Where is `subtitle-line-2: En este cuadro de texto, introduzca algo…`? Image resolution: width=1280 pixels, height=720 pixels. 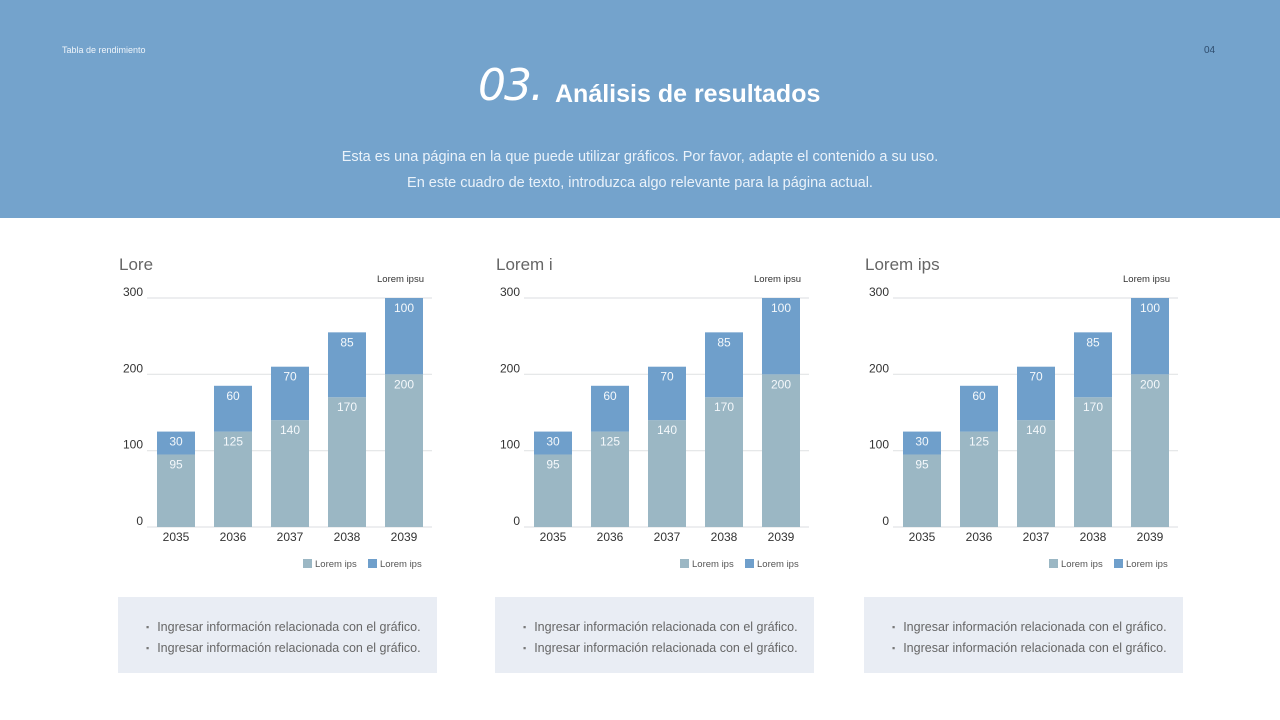 subtitle-line-2: En este cuadro de texto, introduzca algo… is located at coordinates (640, 183).